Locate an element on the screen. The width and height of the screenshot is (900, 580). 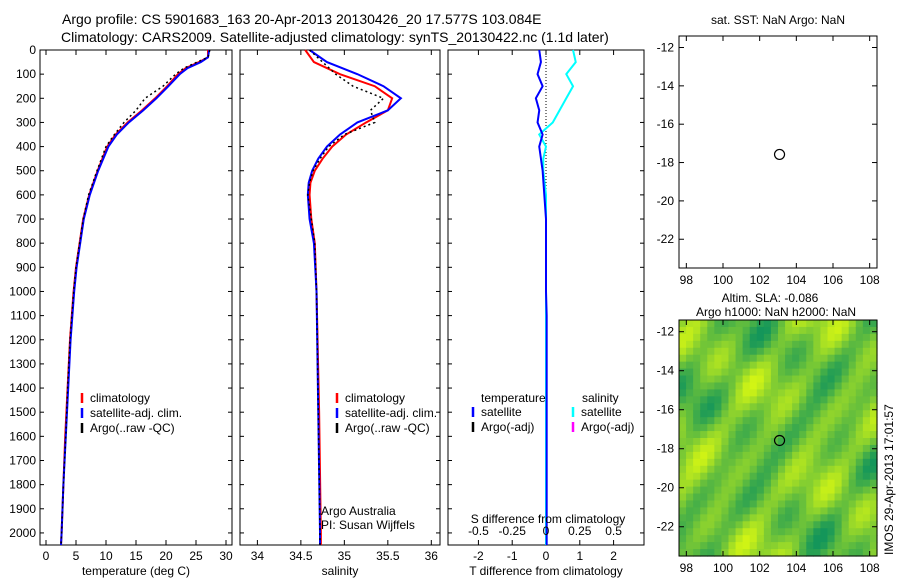
x-tick-label: 34 is located at coordinates (258, 556).